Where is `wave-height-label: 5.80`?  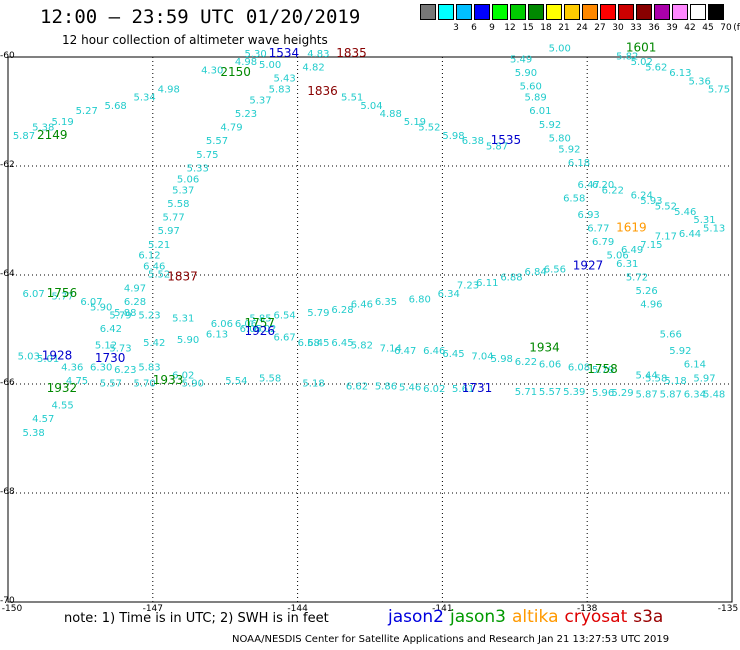 wave-height-label: 5.80 is located at coordinates (560, 138).